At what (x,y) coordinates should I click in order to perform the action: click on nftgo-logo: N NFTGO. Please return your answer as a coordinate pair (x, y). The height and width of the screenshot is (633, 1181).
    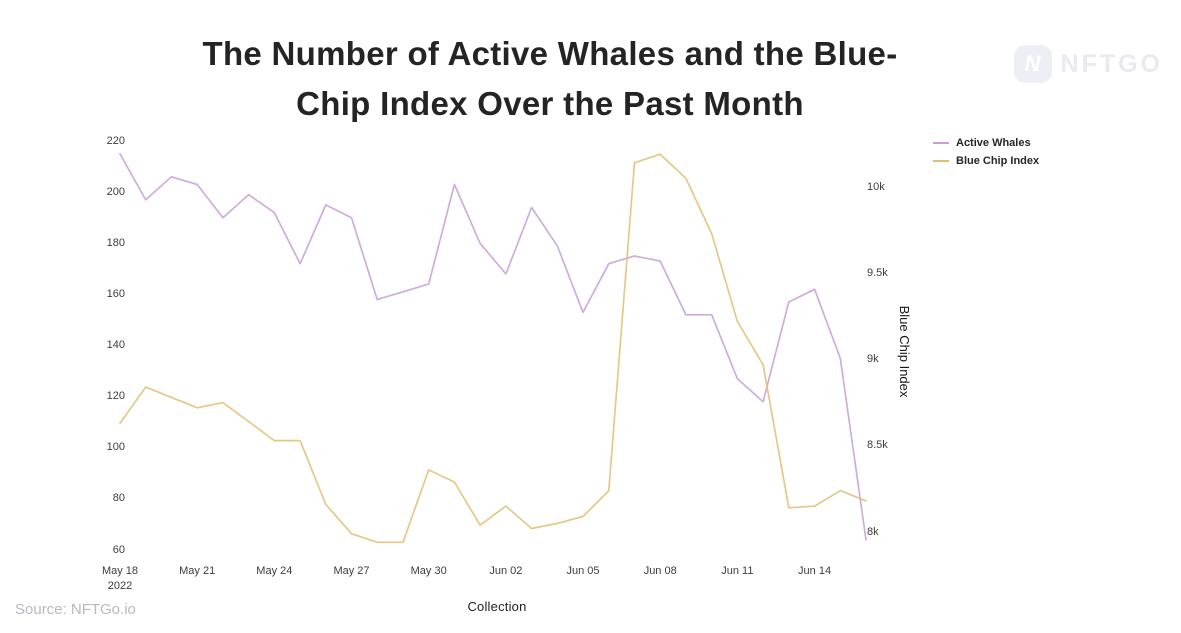
    Looking at the image, I should click on (1088, 64).